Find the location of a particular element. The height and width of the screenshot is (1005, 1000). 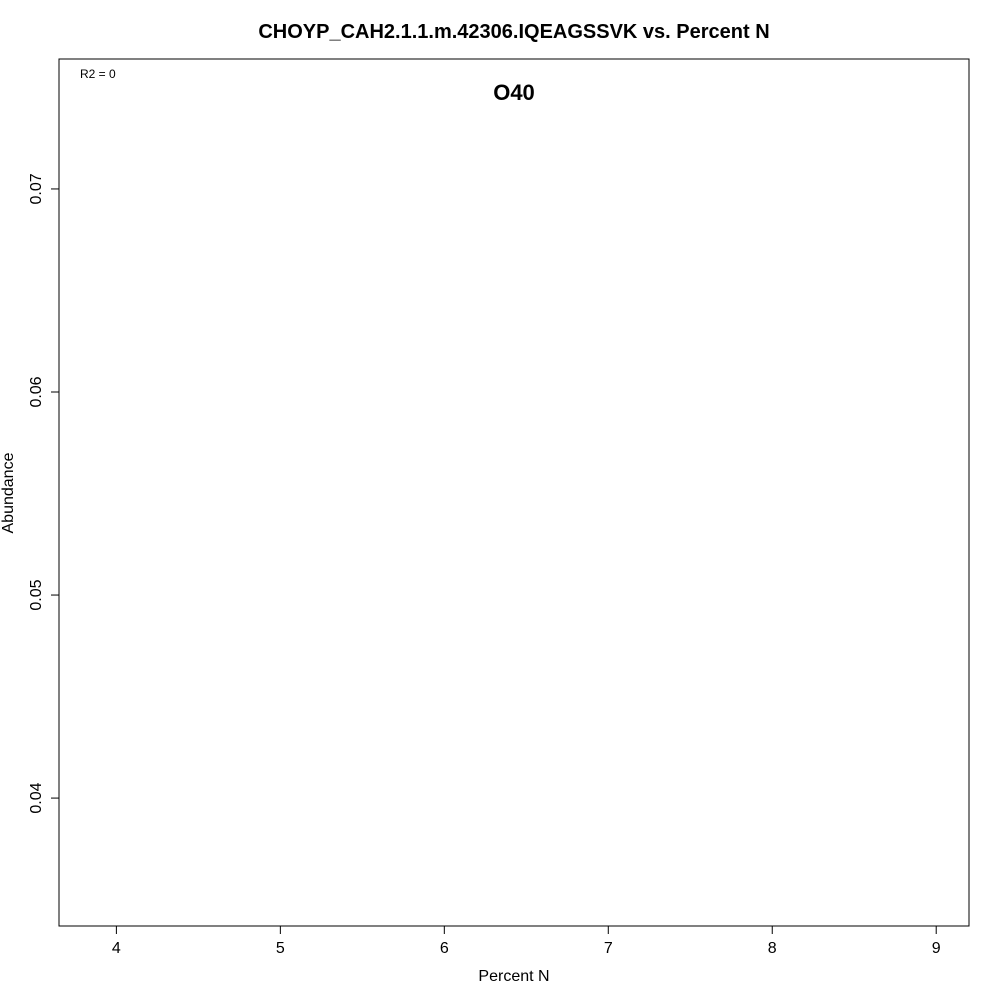

x-tick-label: 4 is located at coordinates (116, 948).